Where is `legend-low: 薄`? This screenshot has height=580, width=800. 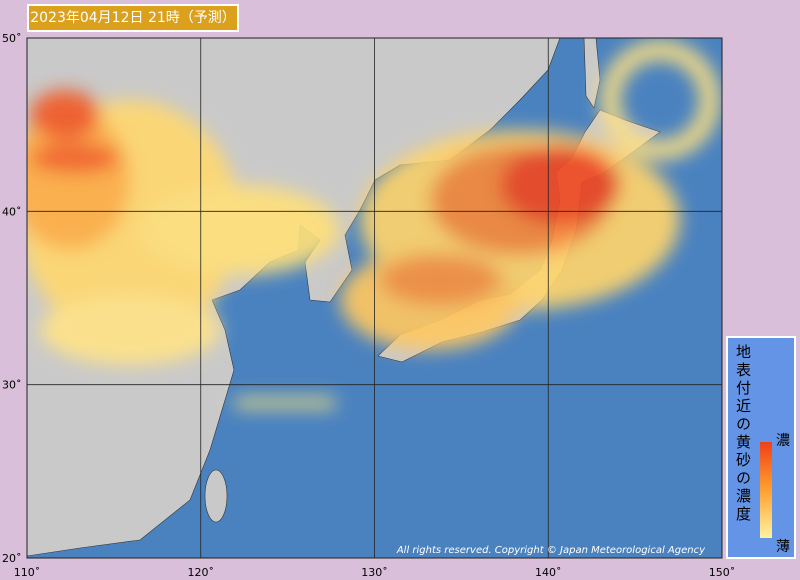
legend-low: 薄 is located at coordinates (783, 547).